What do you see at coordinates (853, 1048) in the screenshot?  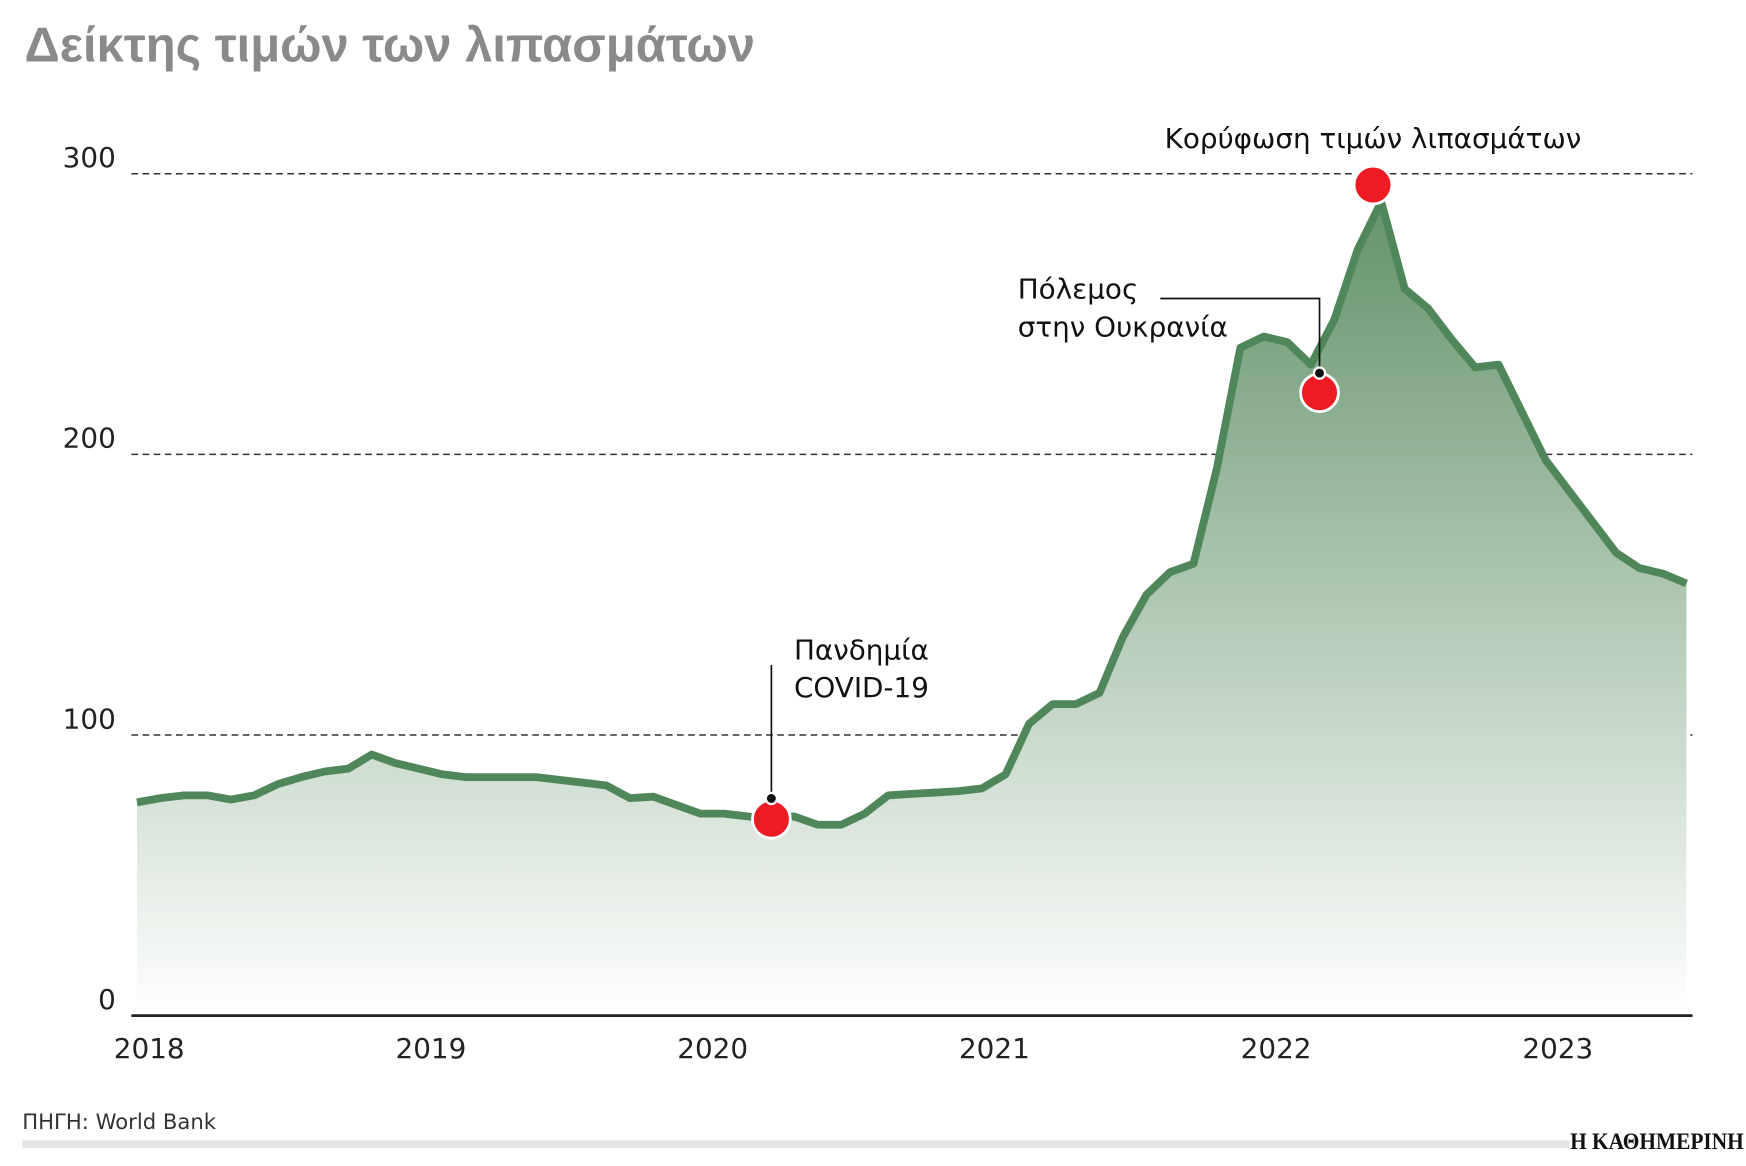 I see `x-axis-ticks: 2018 2019 2020 2021 2022 2023` at bounding box center [853, 1048].